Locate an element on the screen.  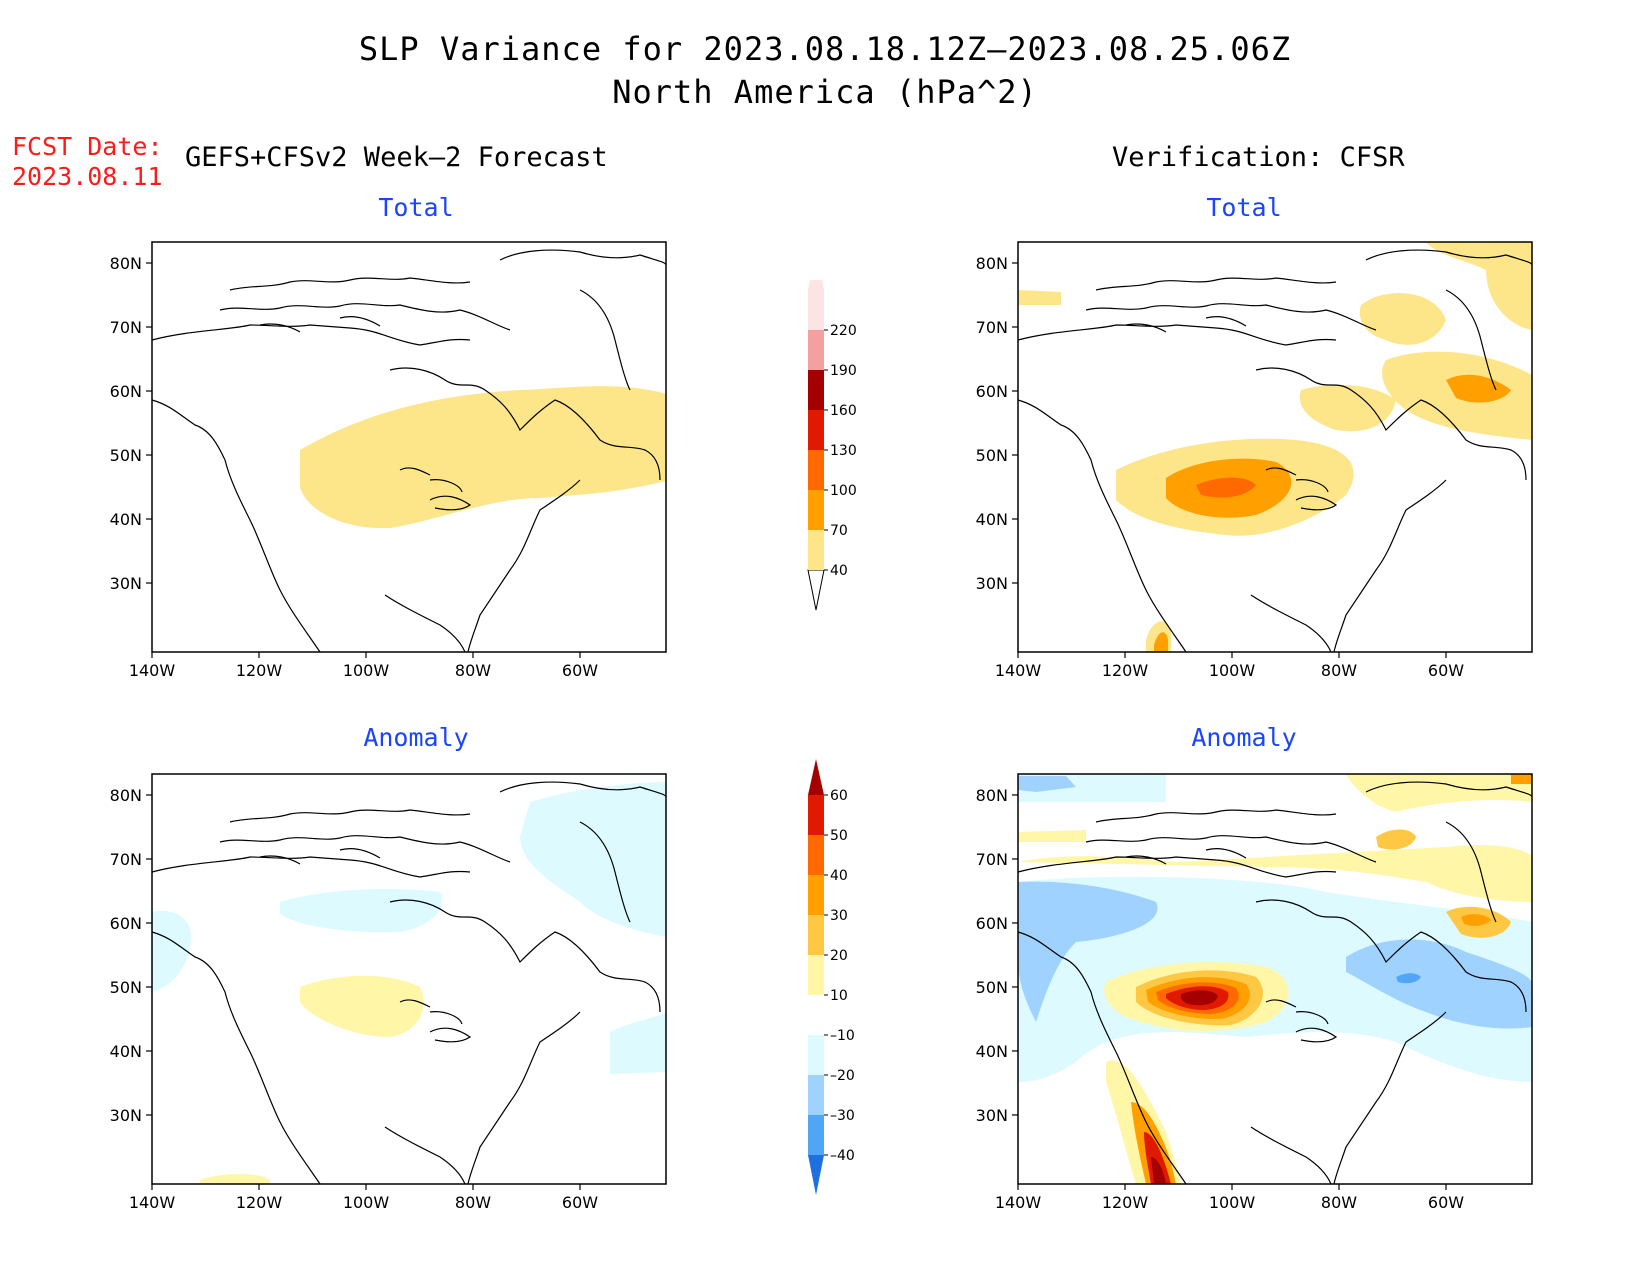
colorbar-total-segments: 40 70 100 130 160 190 220 is located at coordinates (832, 445).